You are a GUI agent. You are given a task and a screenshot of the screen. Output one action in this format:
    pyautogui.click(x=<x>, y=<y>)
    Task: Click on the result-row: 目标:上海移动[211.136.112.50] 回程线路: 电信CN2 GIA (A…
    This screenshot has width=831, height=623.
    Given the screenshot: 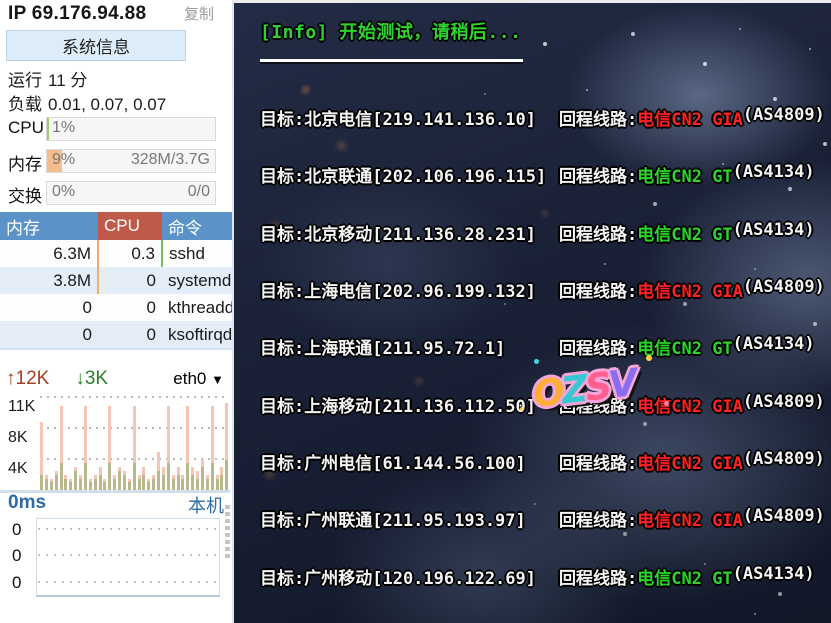 What is the action you would take?
    pyautogui.click(x=543, y=403)
    